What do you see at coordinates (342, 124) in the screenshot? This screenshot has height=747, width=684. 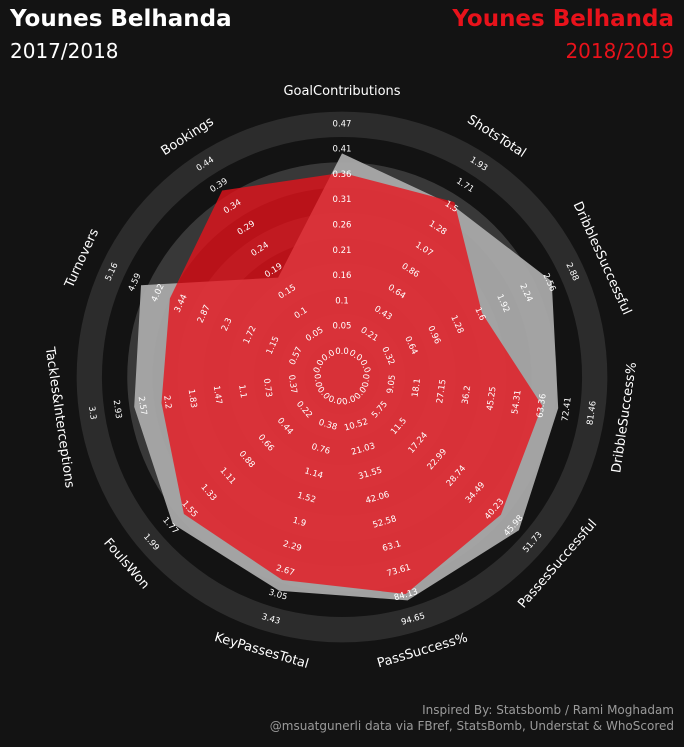 I see `tick-label: 0.47` at bounding box center [342, 124].